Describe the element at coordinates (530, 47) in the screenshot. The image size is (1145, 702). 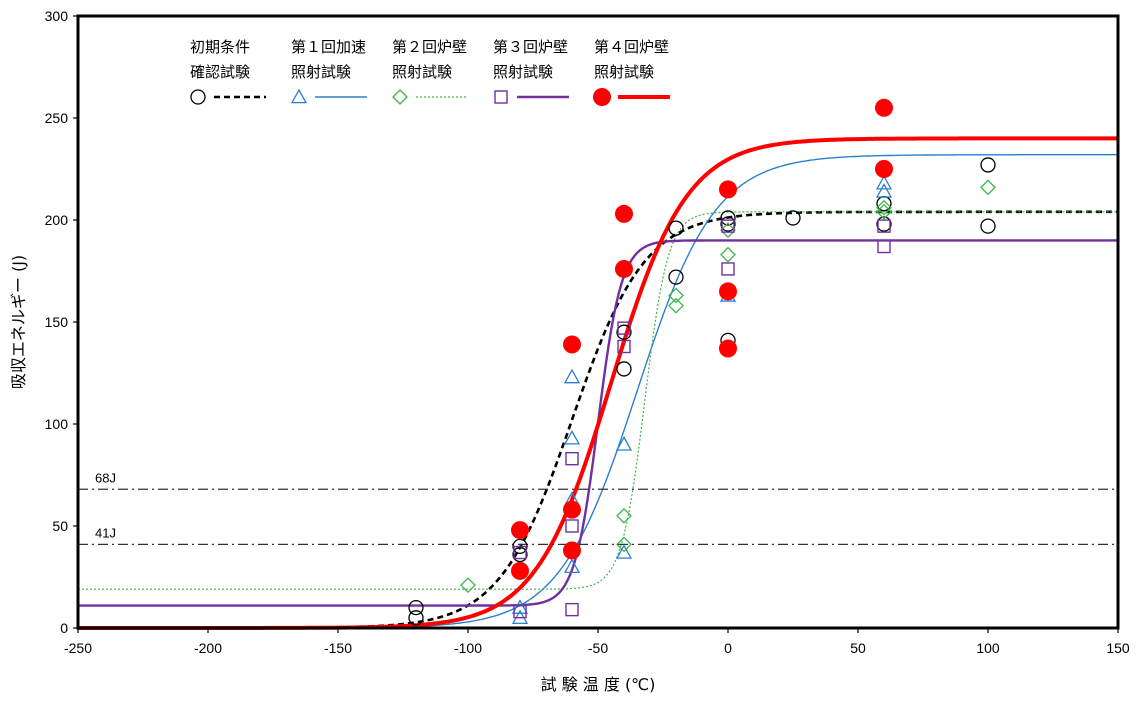
I see `legend-label-line1: 第３回炉壁` at that location.